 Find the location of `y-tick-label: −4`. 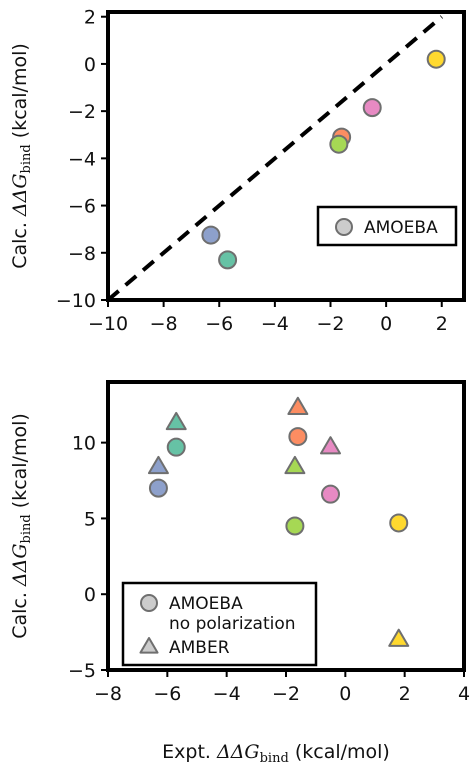

y-tick-label: −4 is located at coordinates (82, 159).